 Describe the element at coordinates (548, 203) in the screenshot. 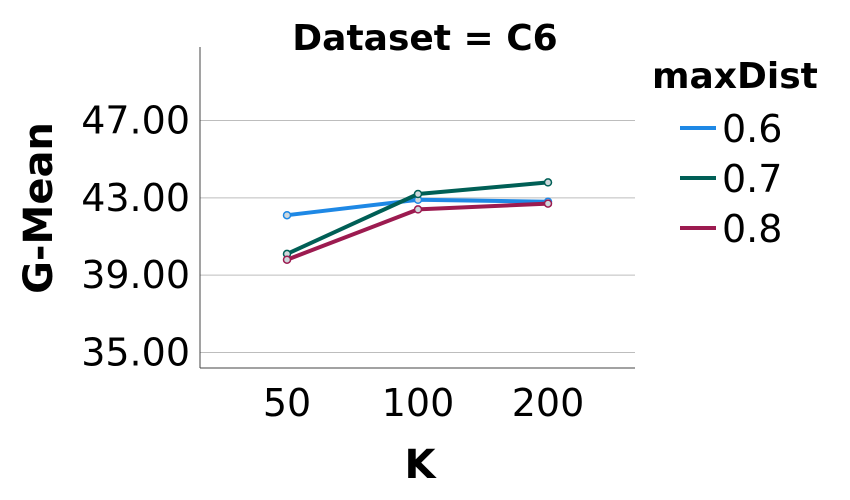

I see `data-point-0.8-200` at that location.